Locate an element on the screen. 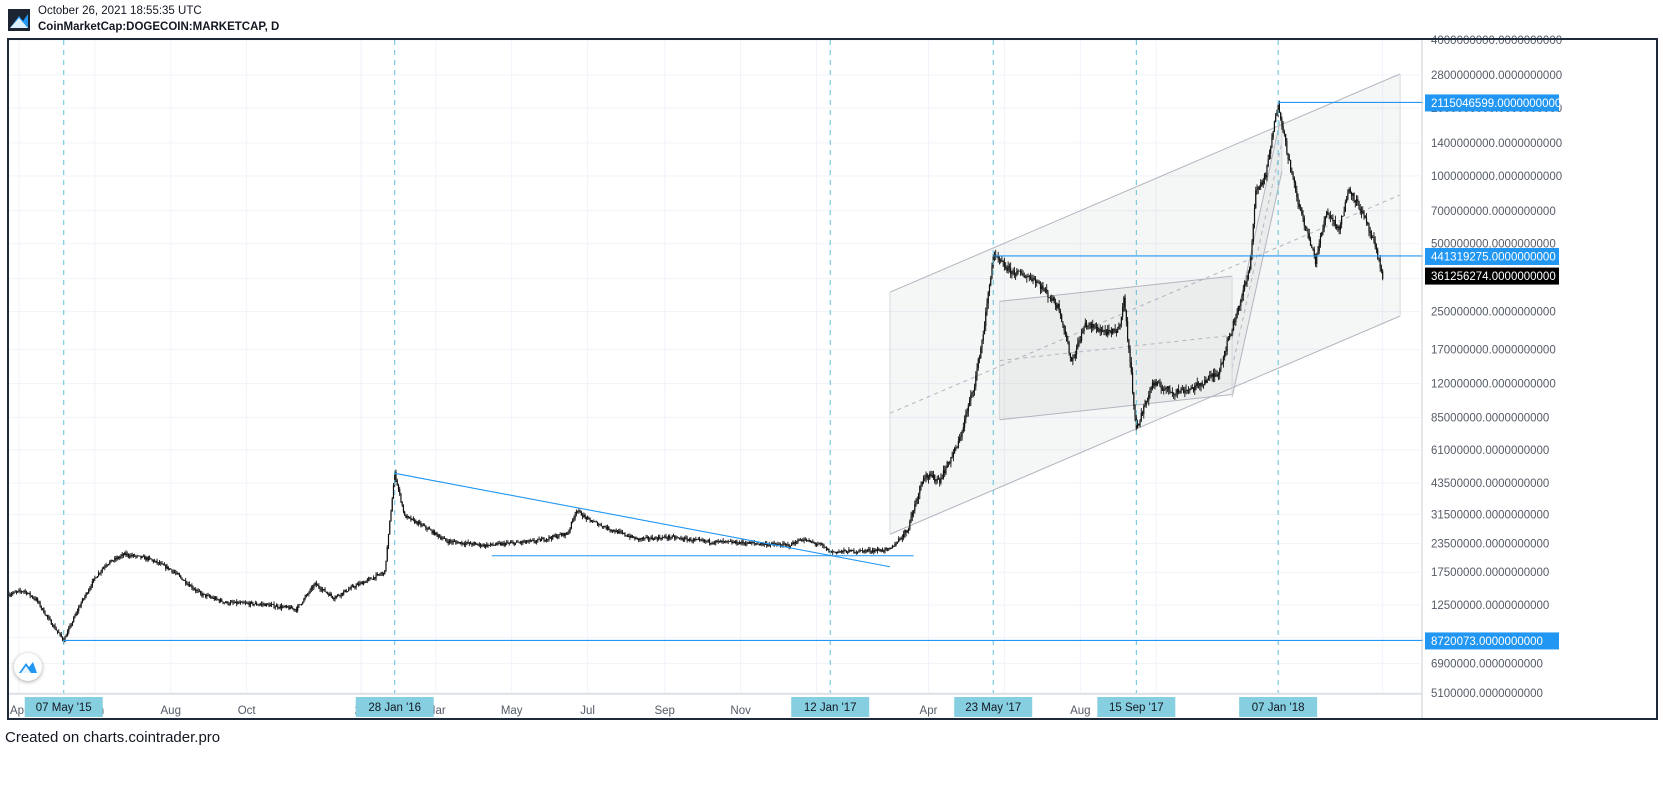 This screenshot has width=1663, height=797. mid-channel-fill is located at coordinates (1116, 348).